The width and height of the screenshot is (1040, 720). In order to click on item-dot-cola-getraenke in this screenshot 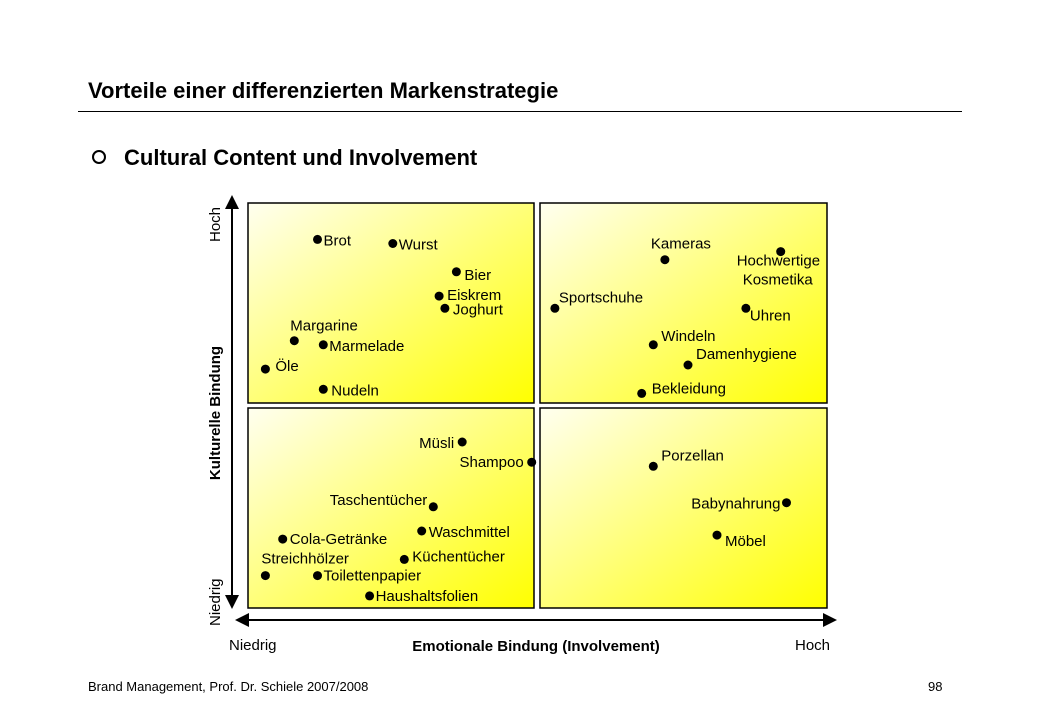, I will do `click(283, 539)`.